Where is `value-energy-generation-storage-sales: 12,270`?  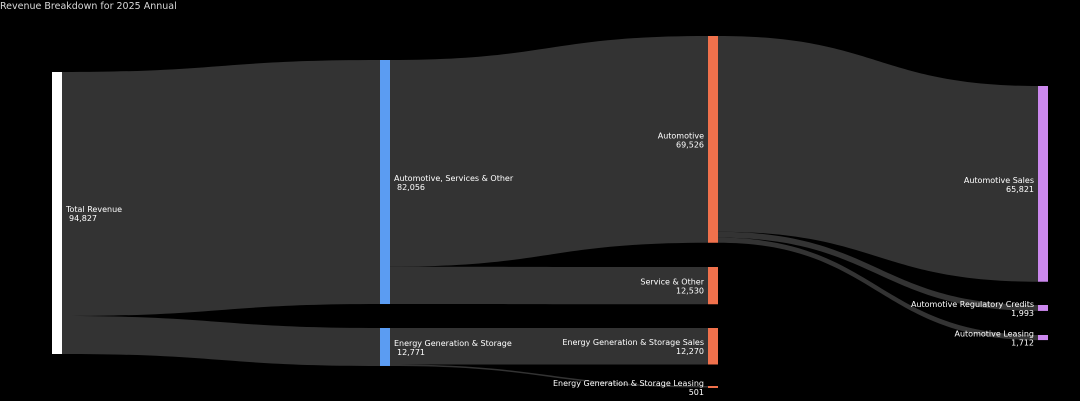
value-energy-generation-storage-sales: 12,270 is located at coordinates (690, 351).